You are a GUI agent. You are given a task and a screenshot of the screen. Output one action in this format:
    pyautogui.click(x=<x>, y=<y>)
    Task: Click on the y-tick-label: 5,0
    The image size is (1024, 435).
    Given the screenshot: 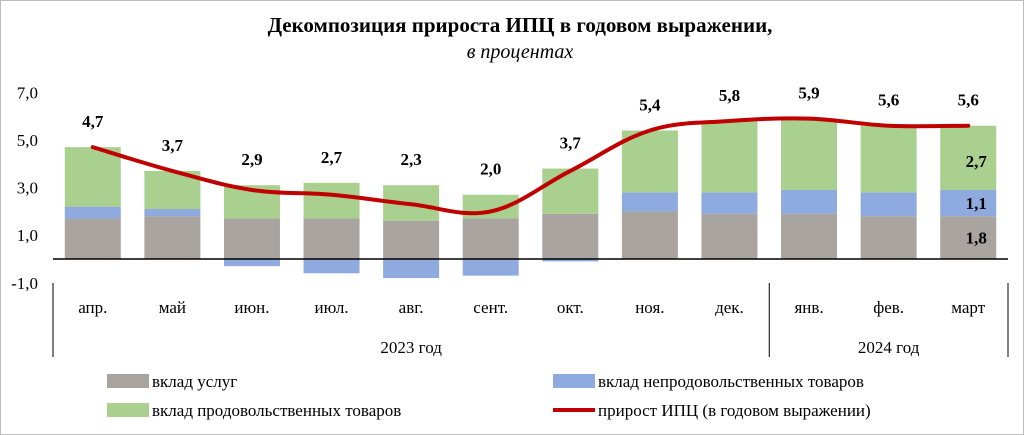 What is the action you would take?
    pyautogui.click(x=27, y=140)
    